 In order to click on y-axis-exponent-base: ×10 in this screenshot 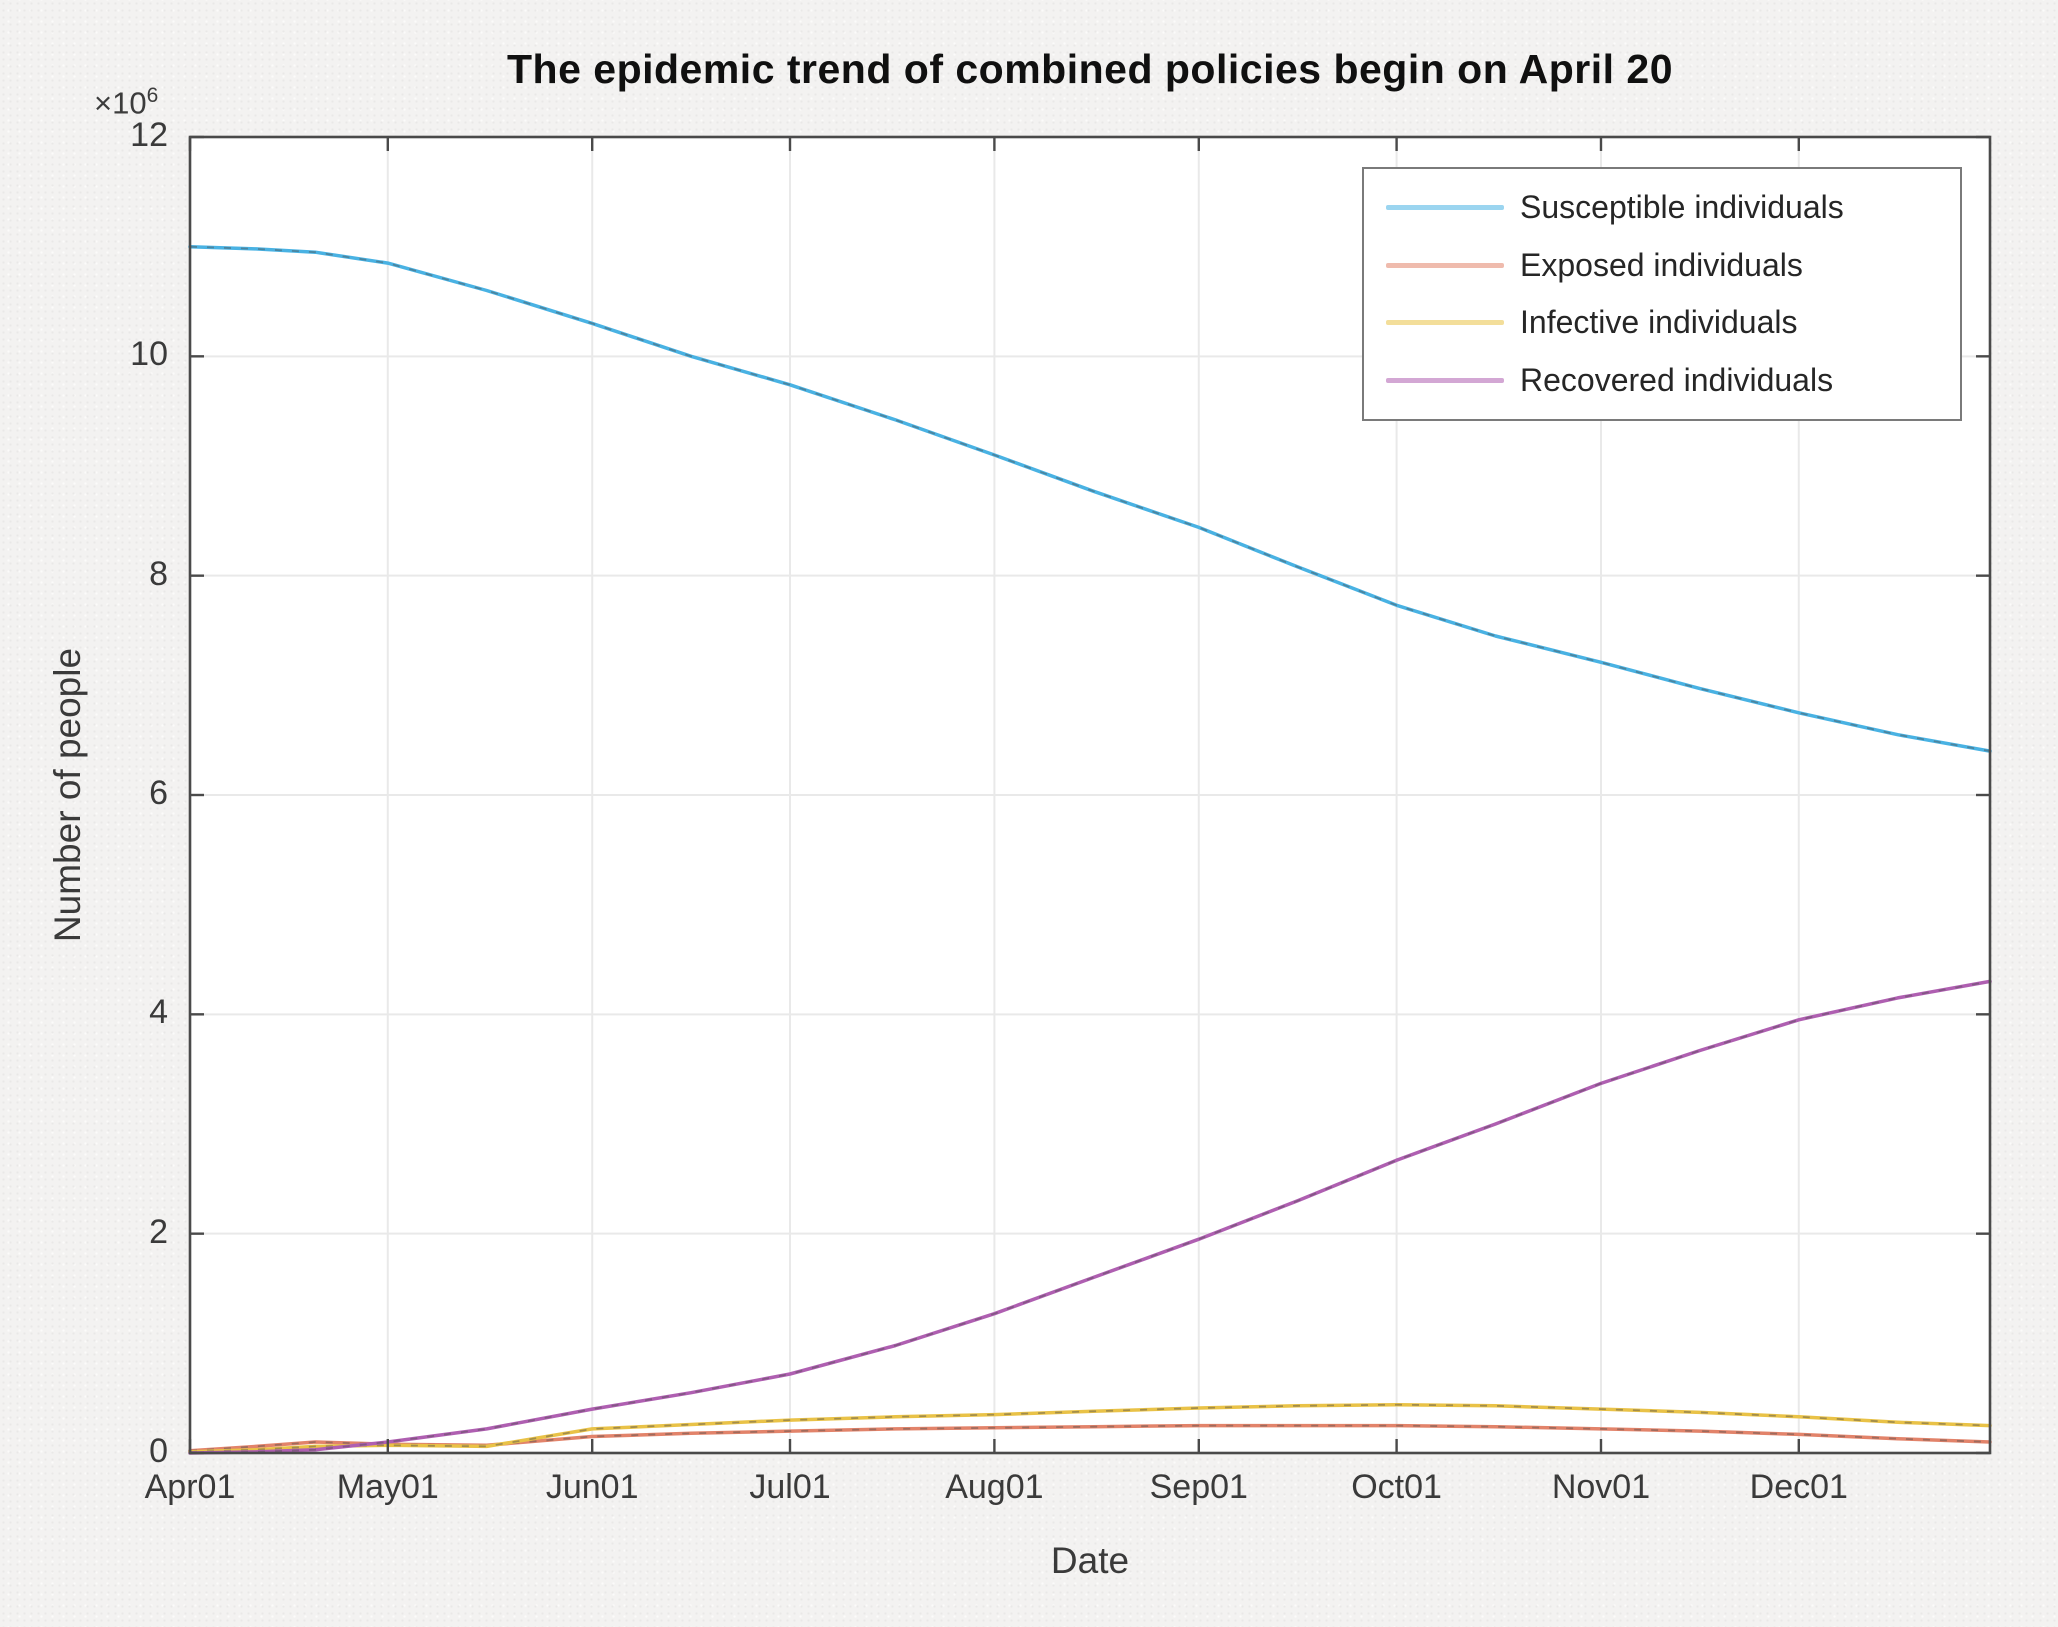, I will do `click(120, 103)`.